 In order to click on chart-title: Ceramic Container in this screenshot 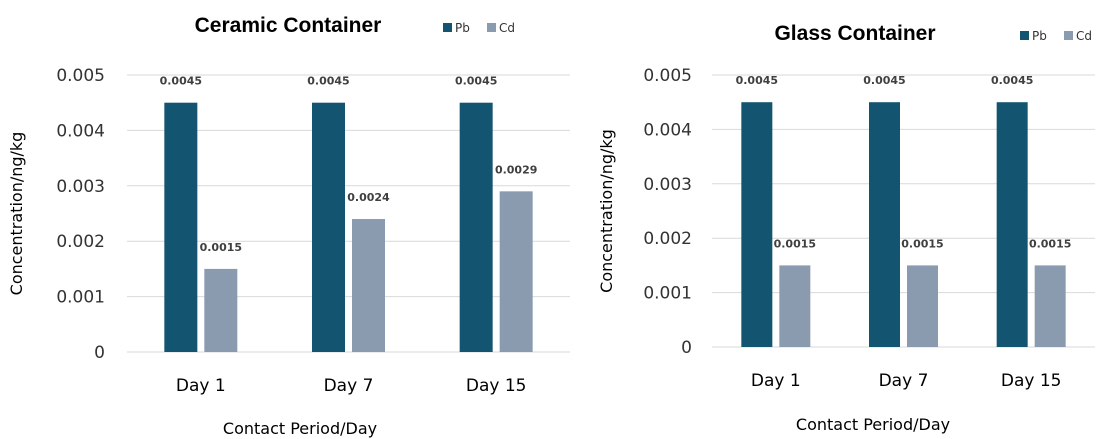, I will do `click(288, 25)`.